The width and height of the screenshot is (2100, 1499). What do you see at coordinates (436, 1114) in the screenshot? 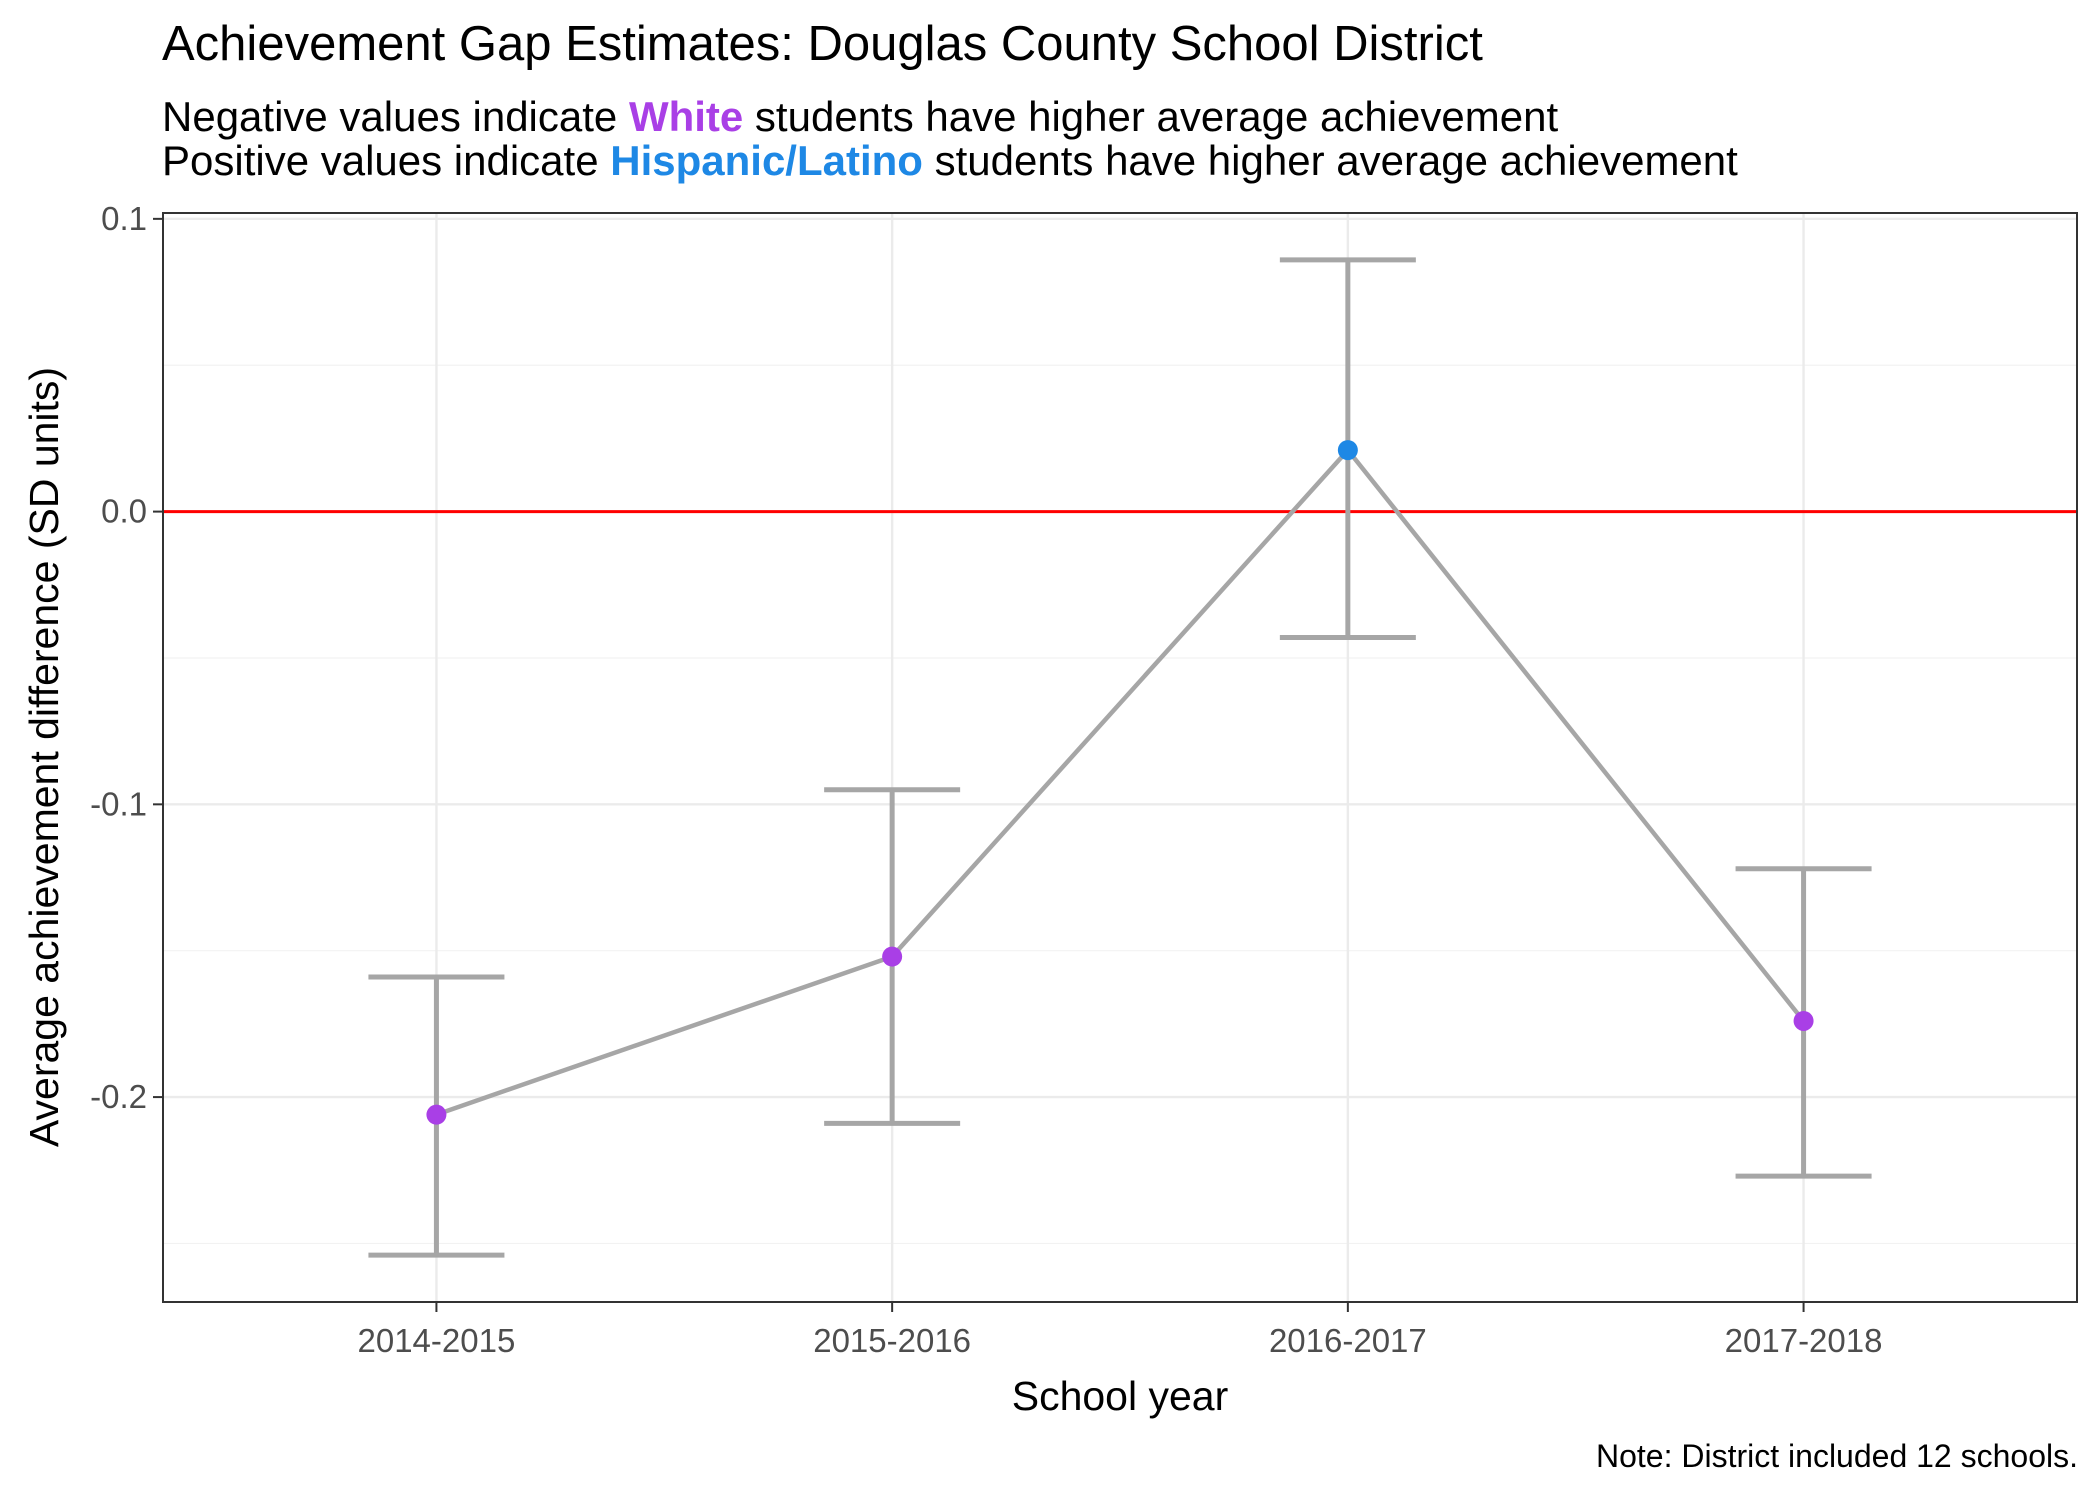
I see `data-point-2014-2015` at bounding box center [436, 1114].